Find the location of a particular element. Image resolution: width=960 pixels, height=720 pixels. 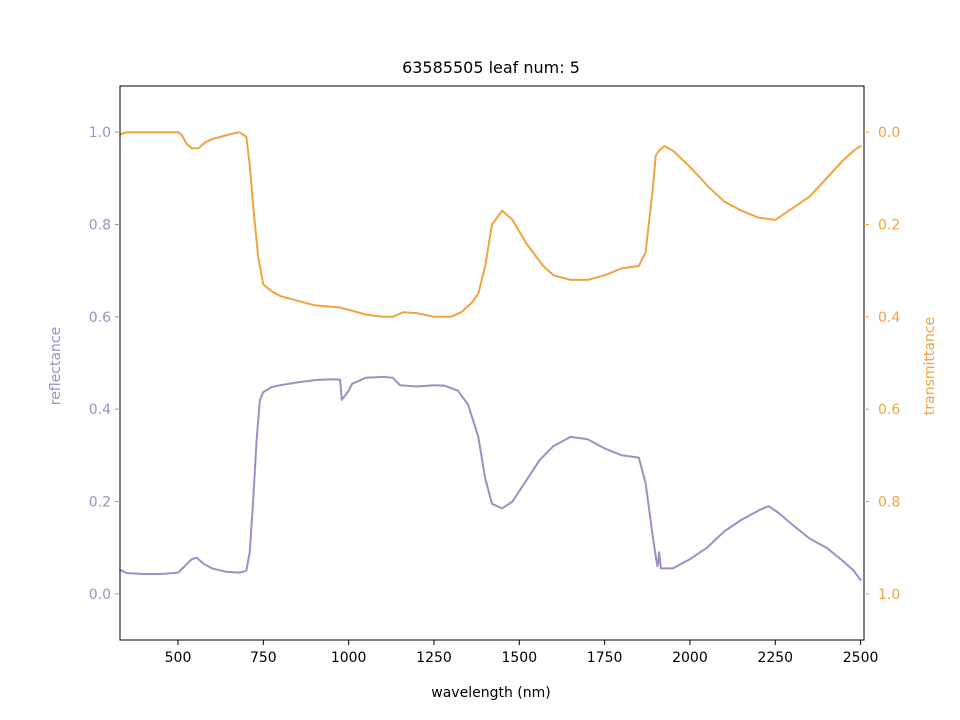

reflectance-tick-label: 0.6 is located at coordinates (100, 318).